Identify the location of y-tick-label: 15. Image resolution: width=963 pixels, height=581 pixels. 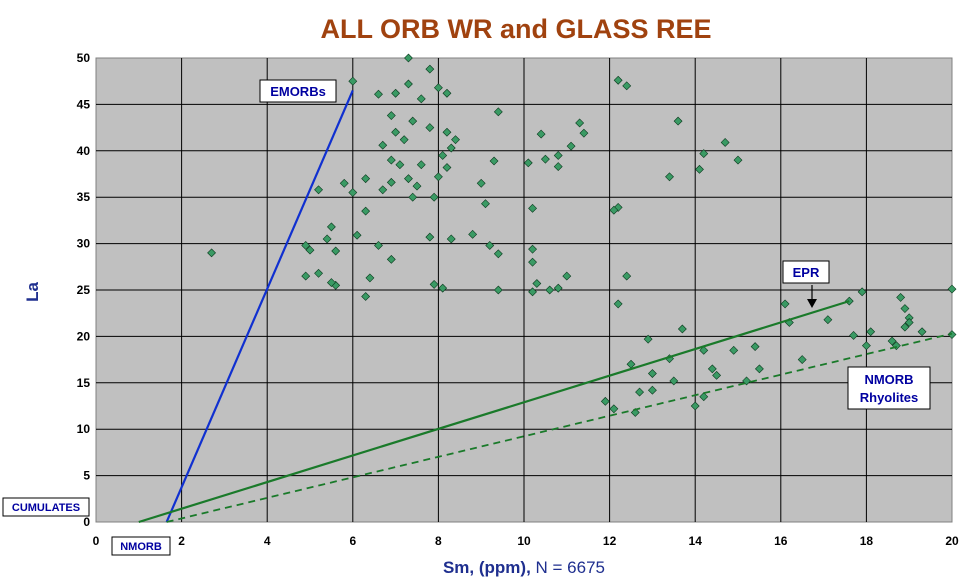
(84, 383).